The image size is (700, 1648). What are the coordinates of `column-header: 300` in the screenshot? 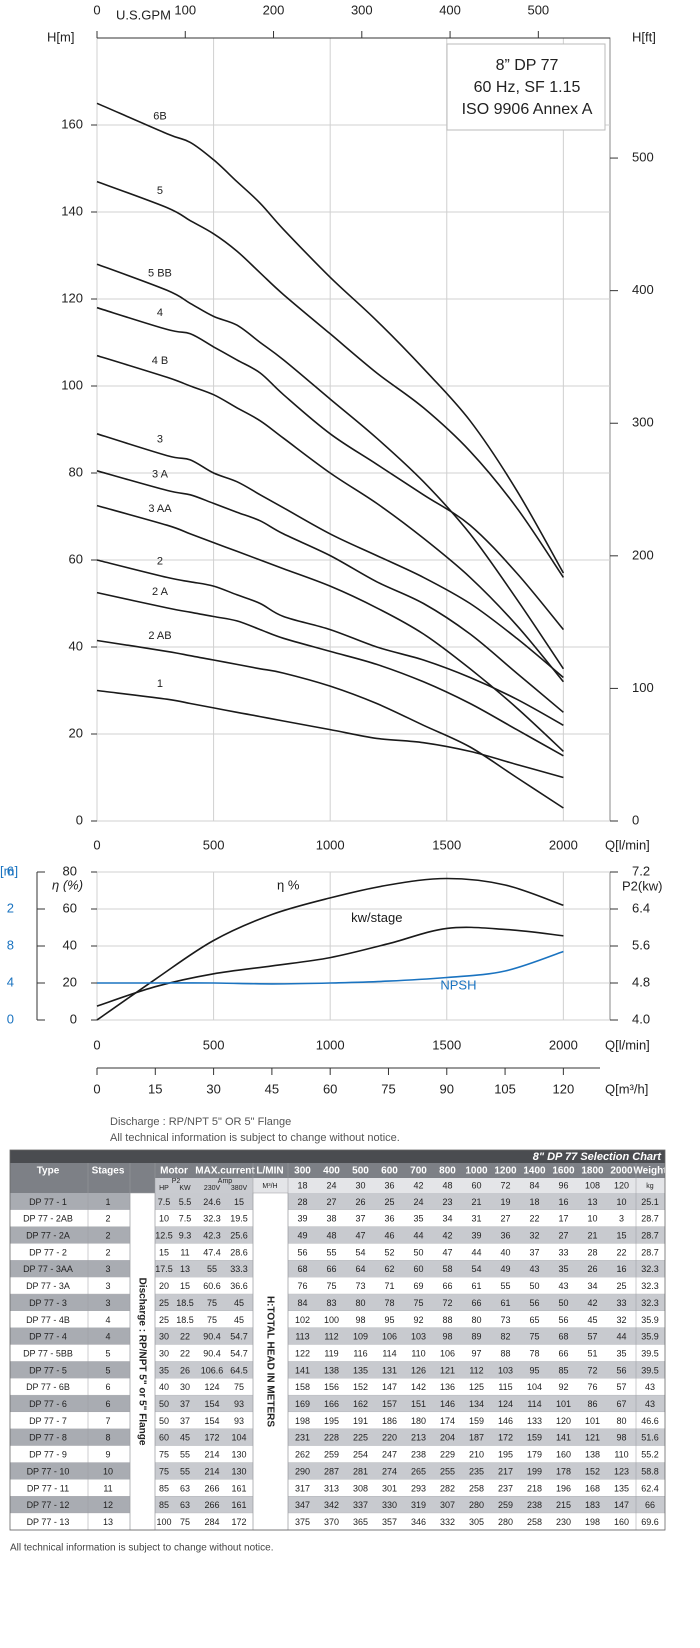 It's located at (302, 1171).